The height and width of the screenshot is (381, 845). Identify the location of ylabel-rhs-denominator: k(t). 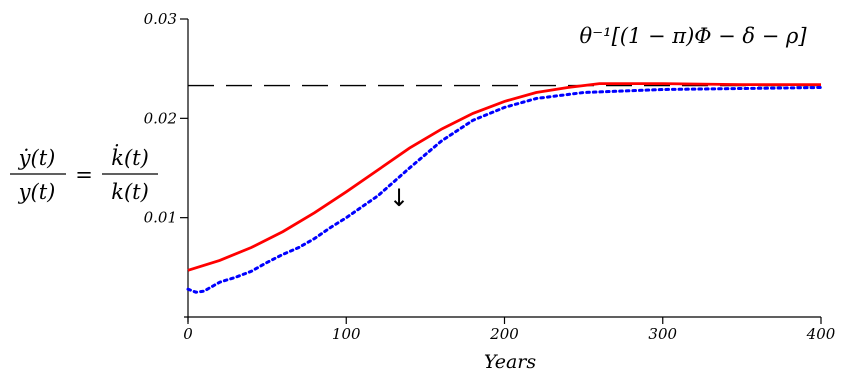
(130, 192).